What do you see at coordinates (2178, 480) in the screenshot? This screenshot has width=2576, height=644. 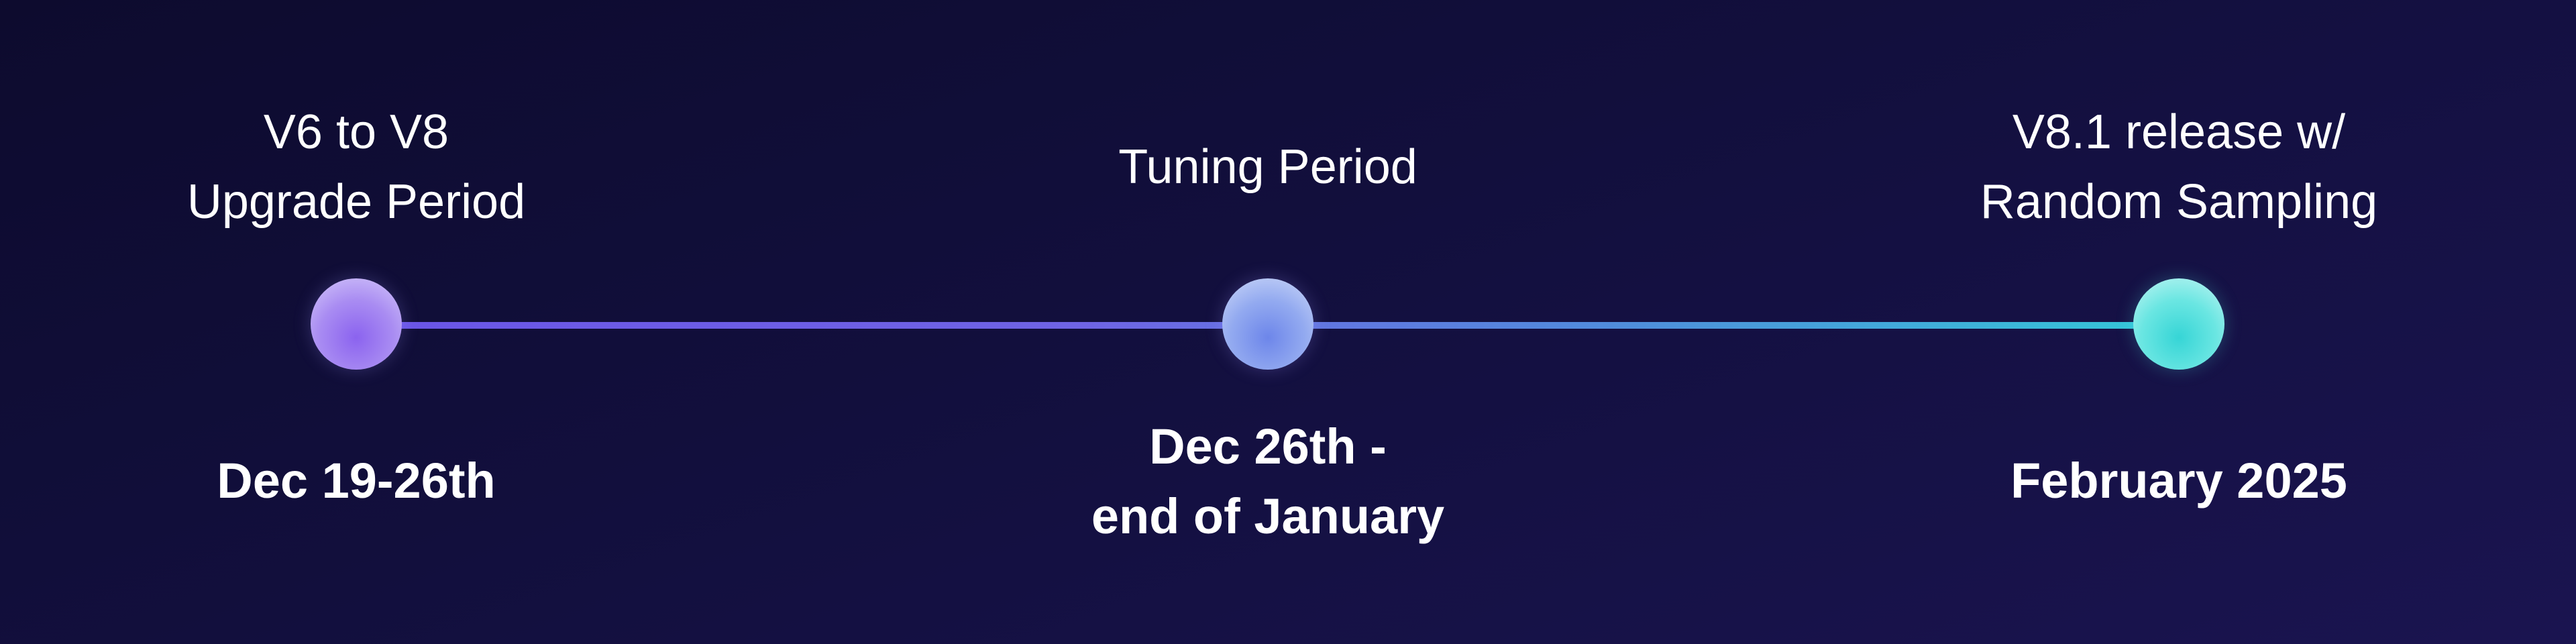 I see `milestone-date: February 2025` at bounding box center [2178, 480].